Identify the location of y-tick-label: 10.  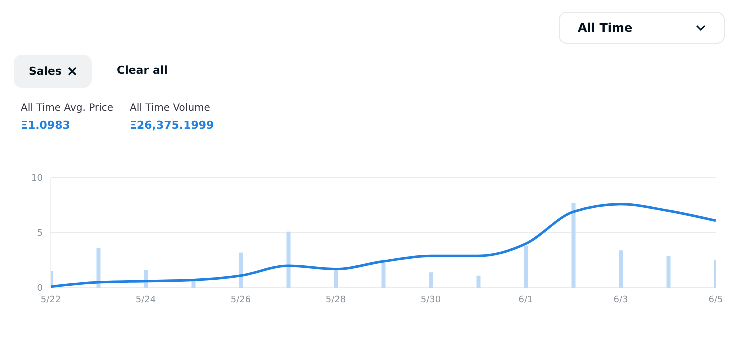
(38, 179).